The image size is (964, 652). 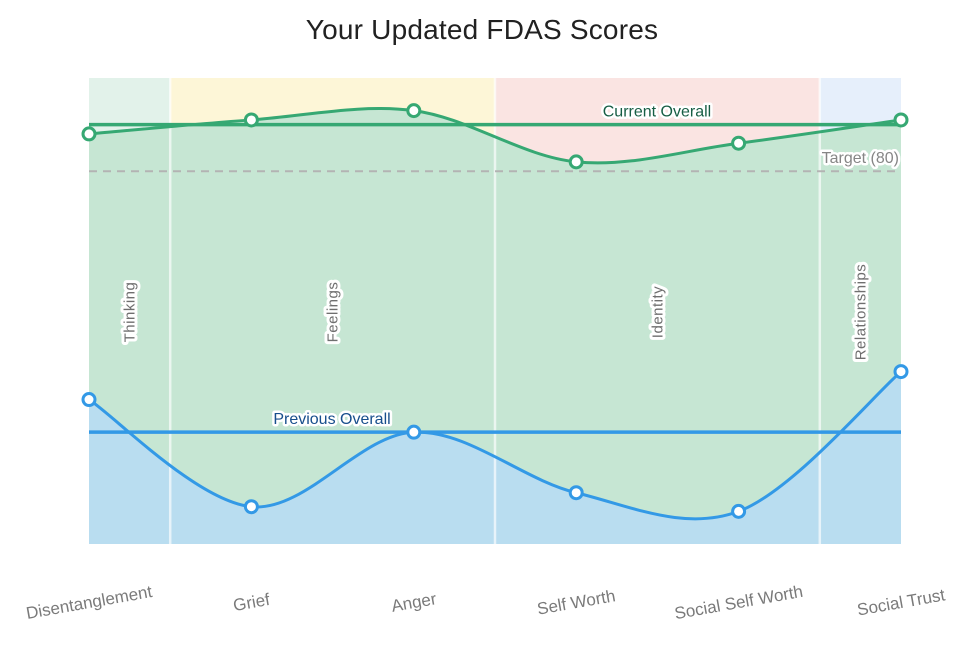 I want to click on data-point-previous-disentanglement, so click(x=89, y=400).